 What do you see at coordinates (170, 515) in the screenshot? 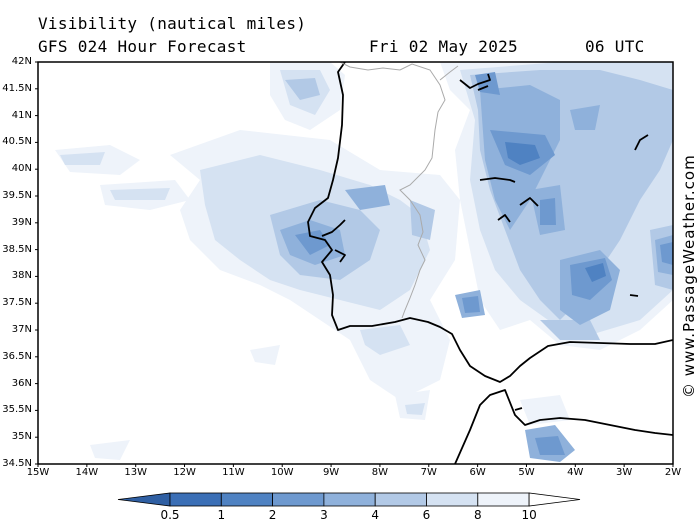
I see `colorbar-label: 0.5` at bounding box center [170, 515].